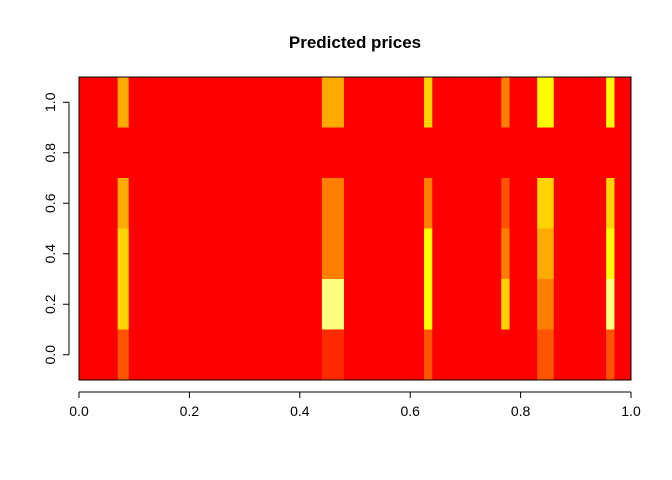 The width and height of the screenshot is (672, 480). What do you see at coordinates (56, 228) in the screenshot?
I see `y-axis: 0.0 0.2 0.4 0.6 0.8 1.0` at bounding box center [56, 228].